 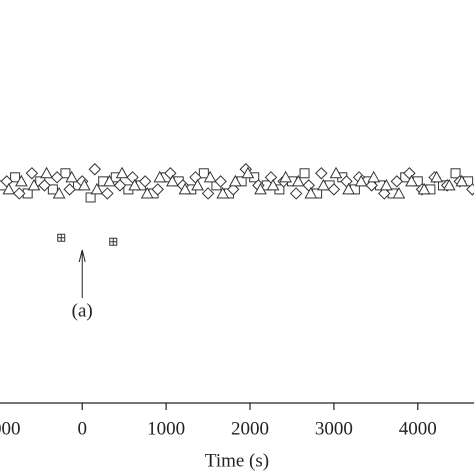 I want to click on annotation-arrow, so click(x=82, y=273).